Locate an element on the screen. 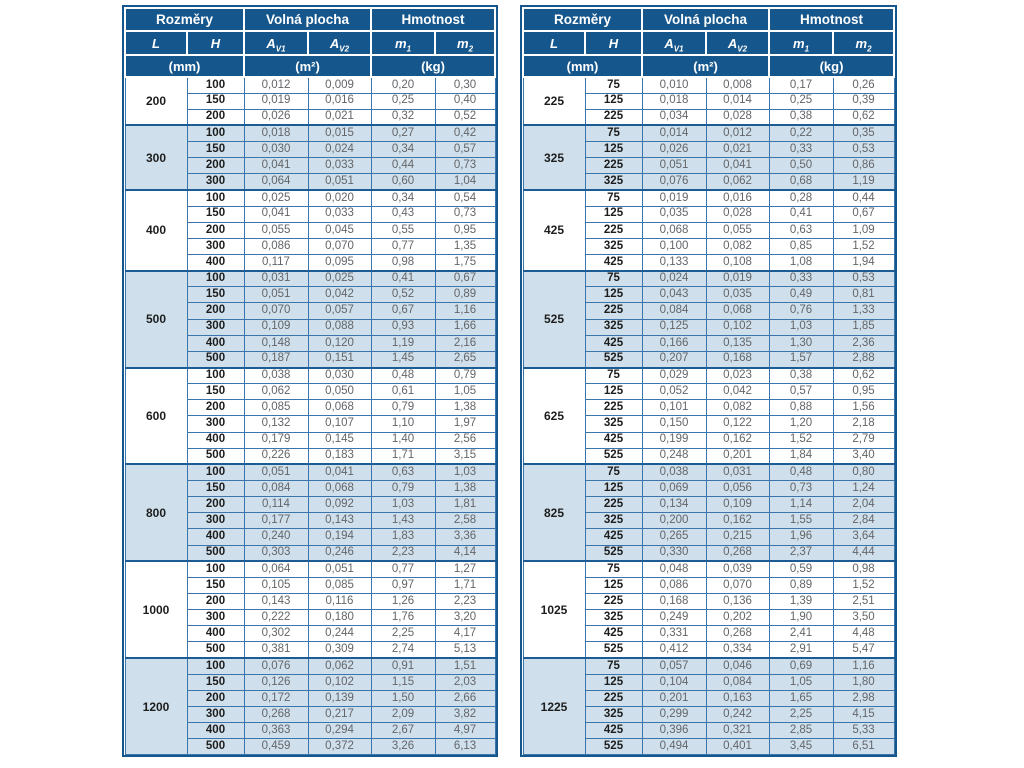 This screenshot has height=768, width=1024. table-row: 625 75 0,029 0,023 0,38 0,62 is located at coordinates (708, 415).